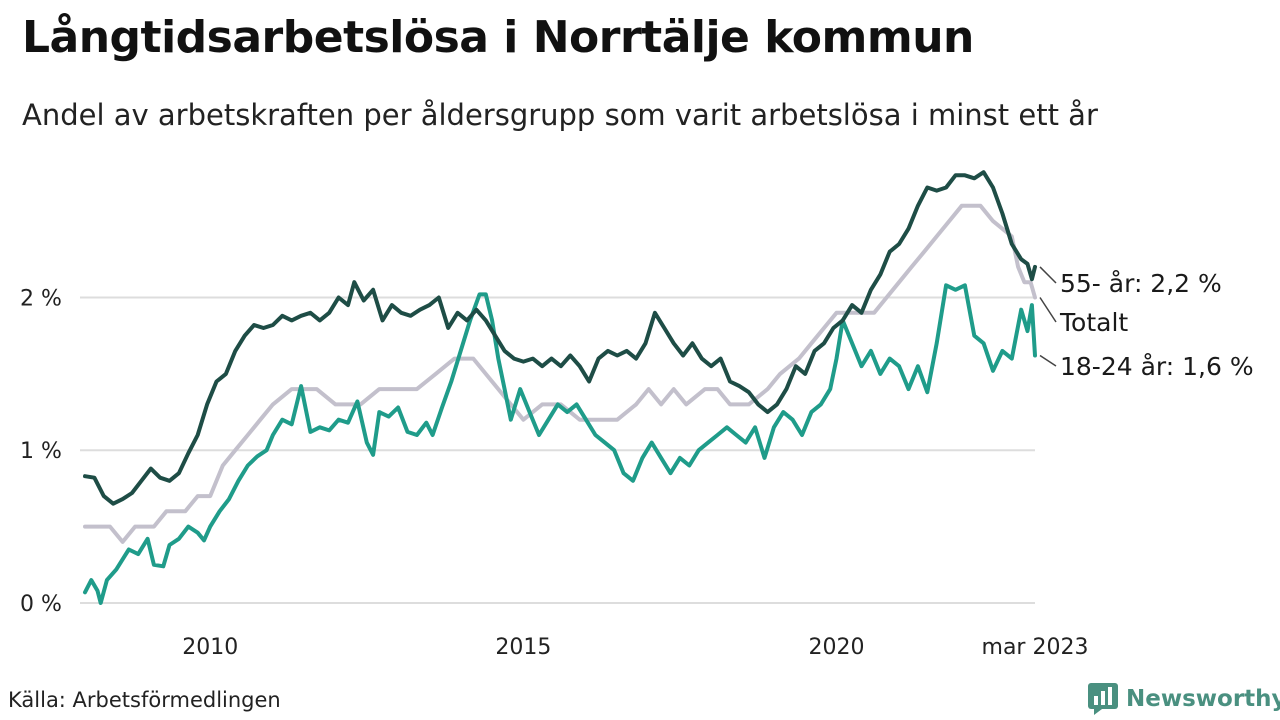 The image size is (1280, 720). I want to click on x-tick-label: 2015, so click(523, 647).